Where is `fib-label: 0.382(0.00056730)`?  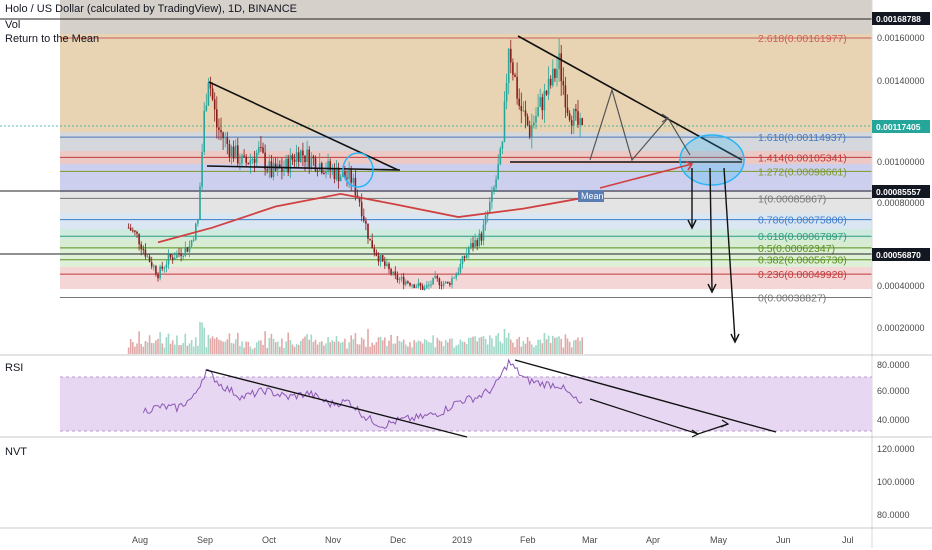
fib-label: 0.382(0.00056730) is located at coordinates (802, 261).